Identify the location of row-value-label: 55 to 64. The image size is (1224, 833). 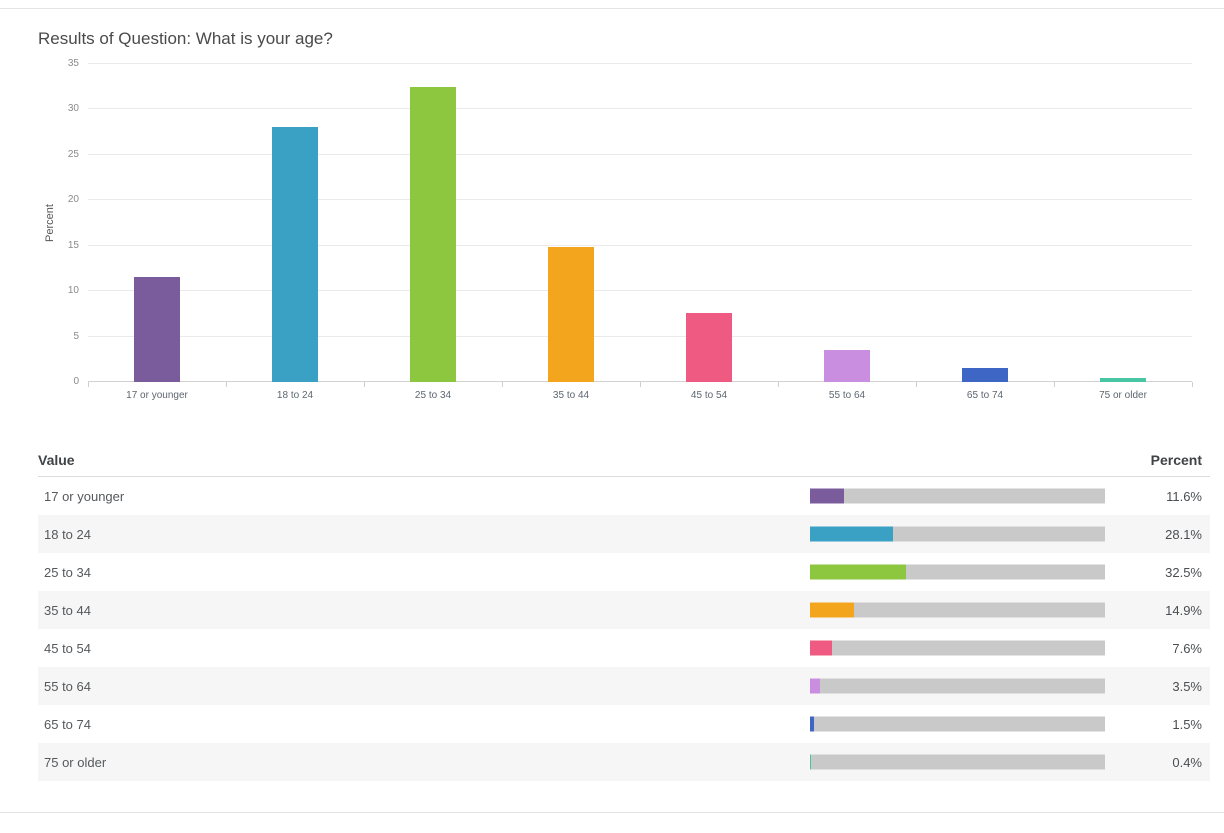
(67, 686).